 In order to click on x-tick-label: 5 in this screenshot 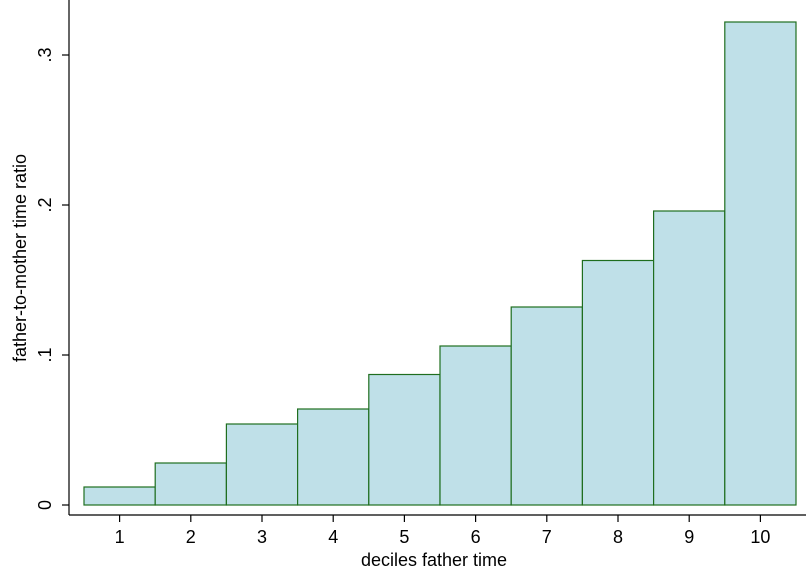, I will do `click(404, 537)`.